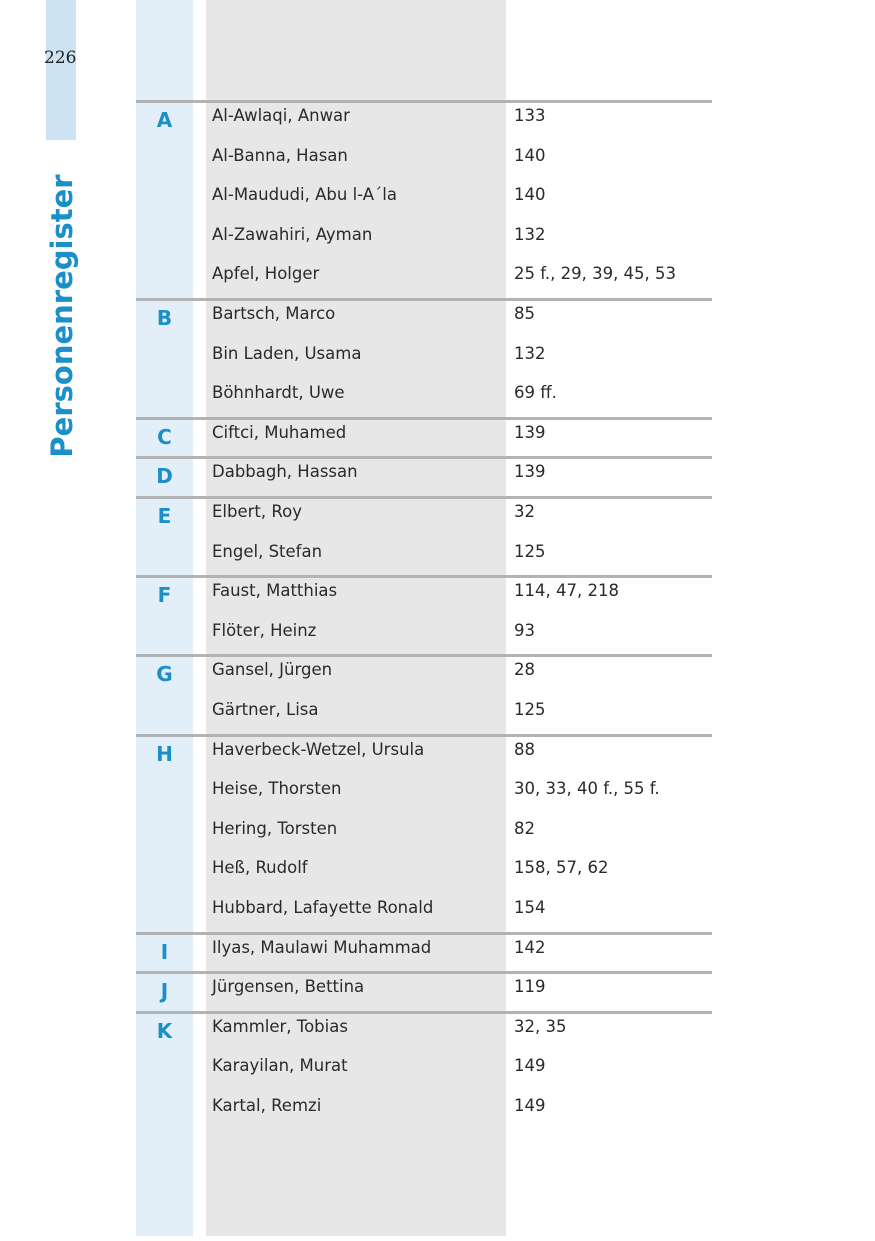  What do you see at coordinates (280, 155) in the screenshot?
I see `person-name: Al-Banna, Hasan` at bounding box center [280, 155].